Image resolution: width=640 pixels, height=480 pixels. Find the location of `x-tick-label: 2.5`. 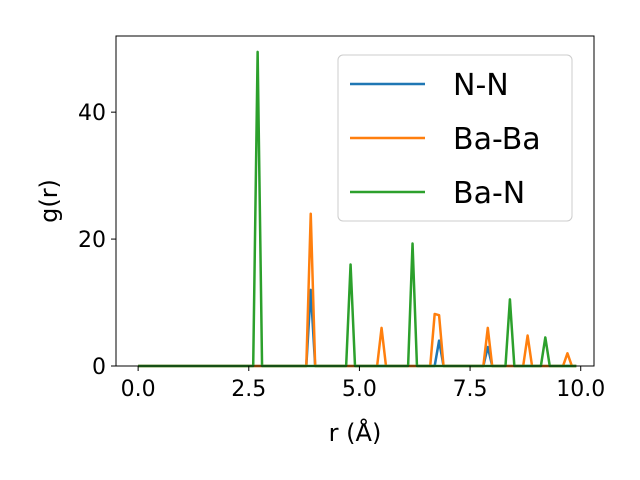

x-tick-label: 2.5 is located at coordinates (248, 389).